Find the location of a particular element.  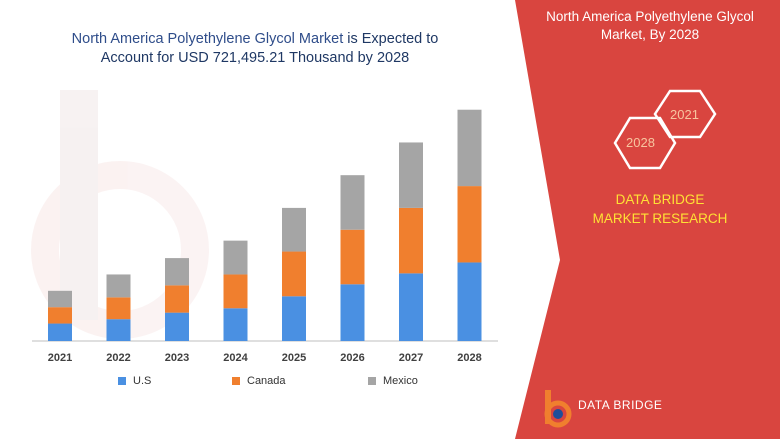

bar-us-2026 is located at coordinates (352, 312).